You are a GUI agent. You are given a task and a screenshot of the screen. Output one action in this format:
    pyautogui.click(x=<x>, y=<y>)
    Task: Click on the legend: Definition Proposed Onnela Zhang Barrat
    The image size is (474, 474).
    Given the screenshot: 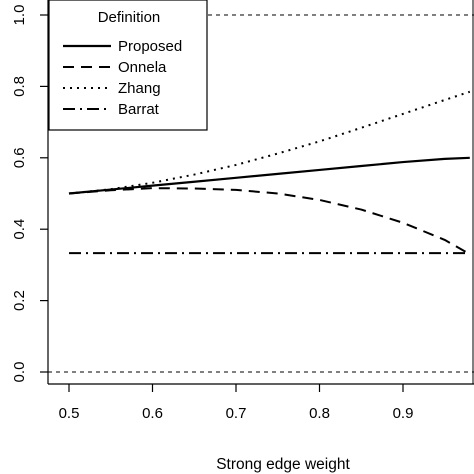 What is the action you would take?
    pyautogui.click(x=128, y=65)
    